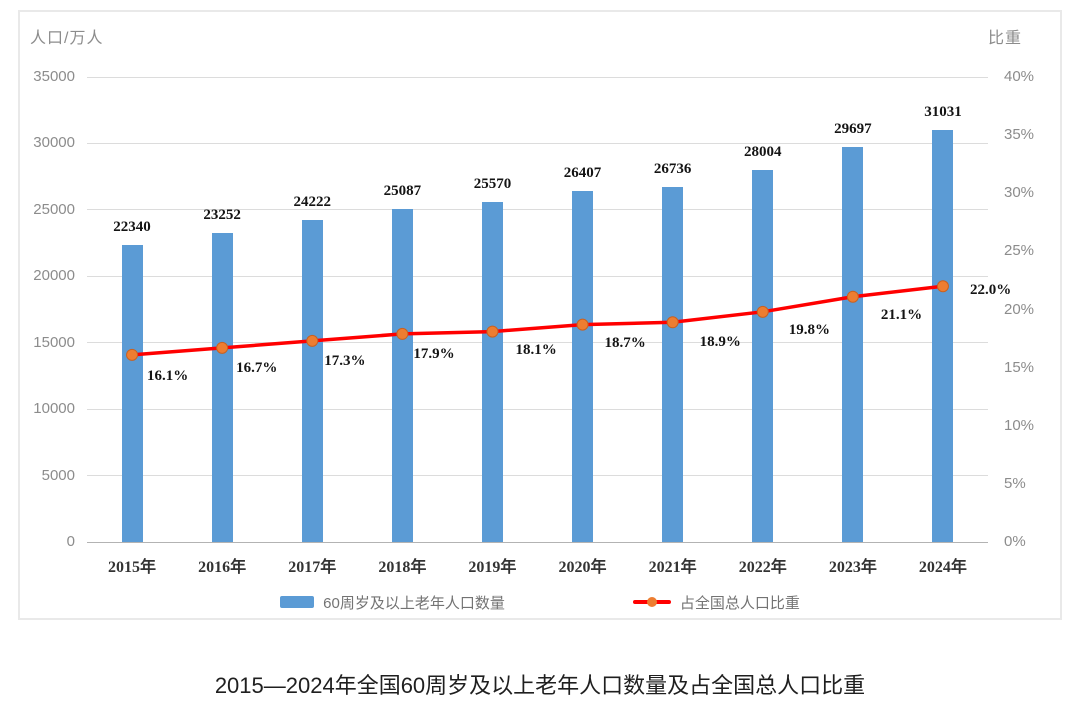 The width and height of the screenshot is (1080, 709). What do you see at coordinates (312, 381) in the screenshot?
I see `bar-2017年` at bounding box center [312, 381].